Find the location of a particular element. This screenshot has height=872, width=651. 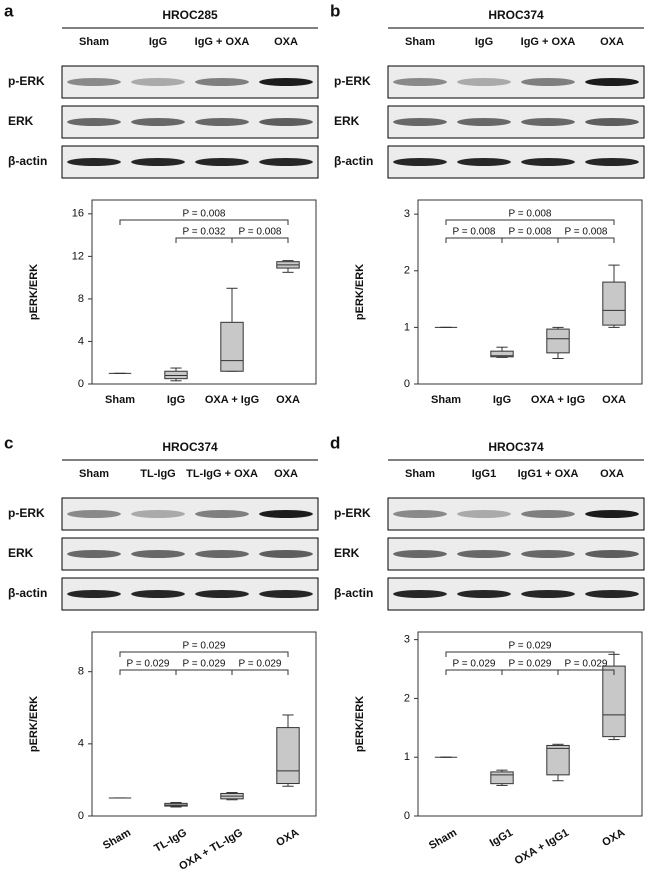

y-tick-label: 16 is located at coordinates (78, 214).